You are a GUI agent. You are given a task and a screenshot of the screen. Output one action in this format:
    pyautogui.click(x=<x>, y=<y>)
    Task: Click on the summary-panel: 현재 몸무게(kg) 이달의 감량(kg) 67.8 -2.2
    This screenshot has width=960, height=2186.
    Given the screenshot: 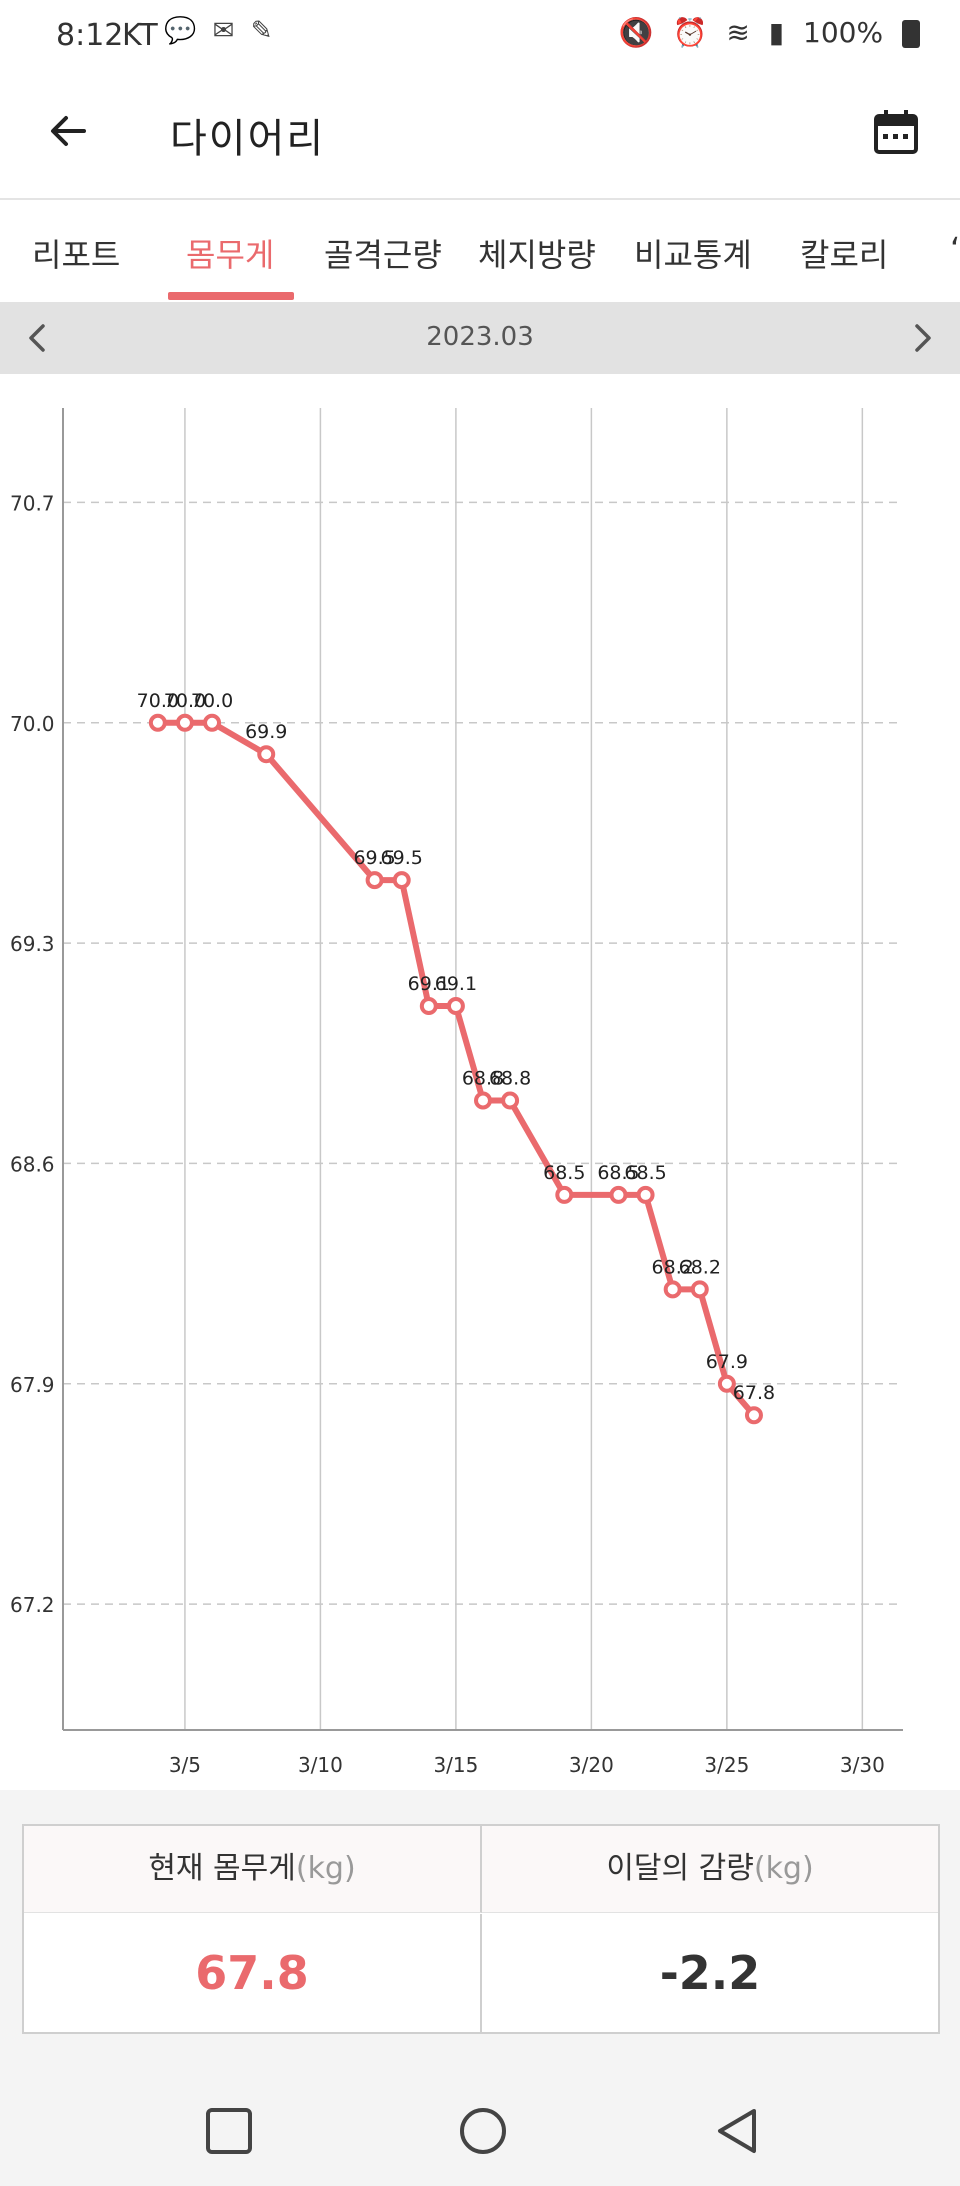 What is the action you would take?
    pyautogui.click(x=480, y=1930)
    